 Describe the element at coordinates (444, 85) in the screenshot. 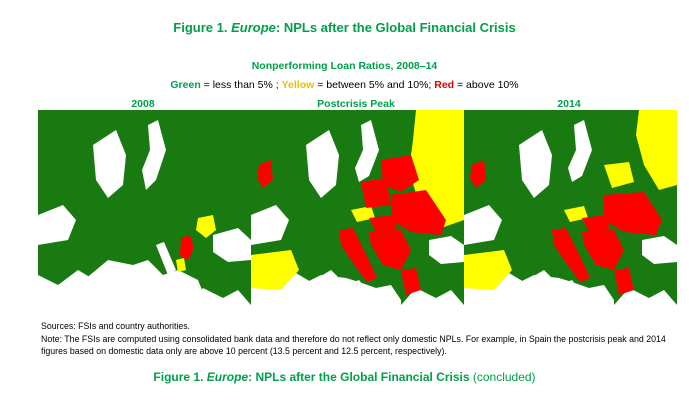

I see `legend-red: Red` at that location.